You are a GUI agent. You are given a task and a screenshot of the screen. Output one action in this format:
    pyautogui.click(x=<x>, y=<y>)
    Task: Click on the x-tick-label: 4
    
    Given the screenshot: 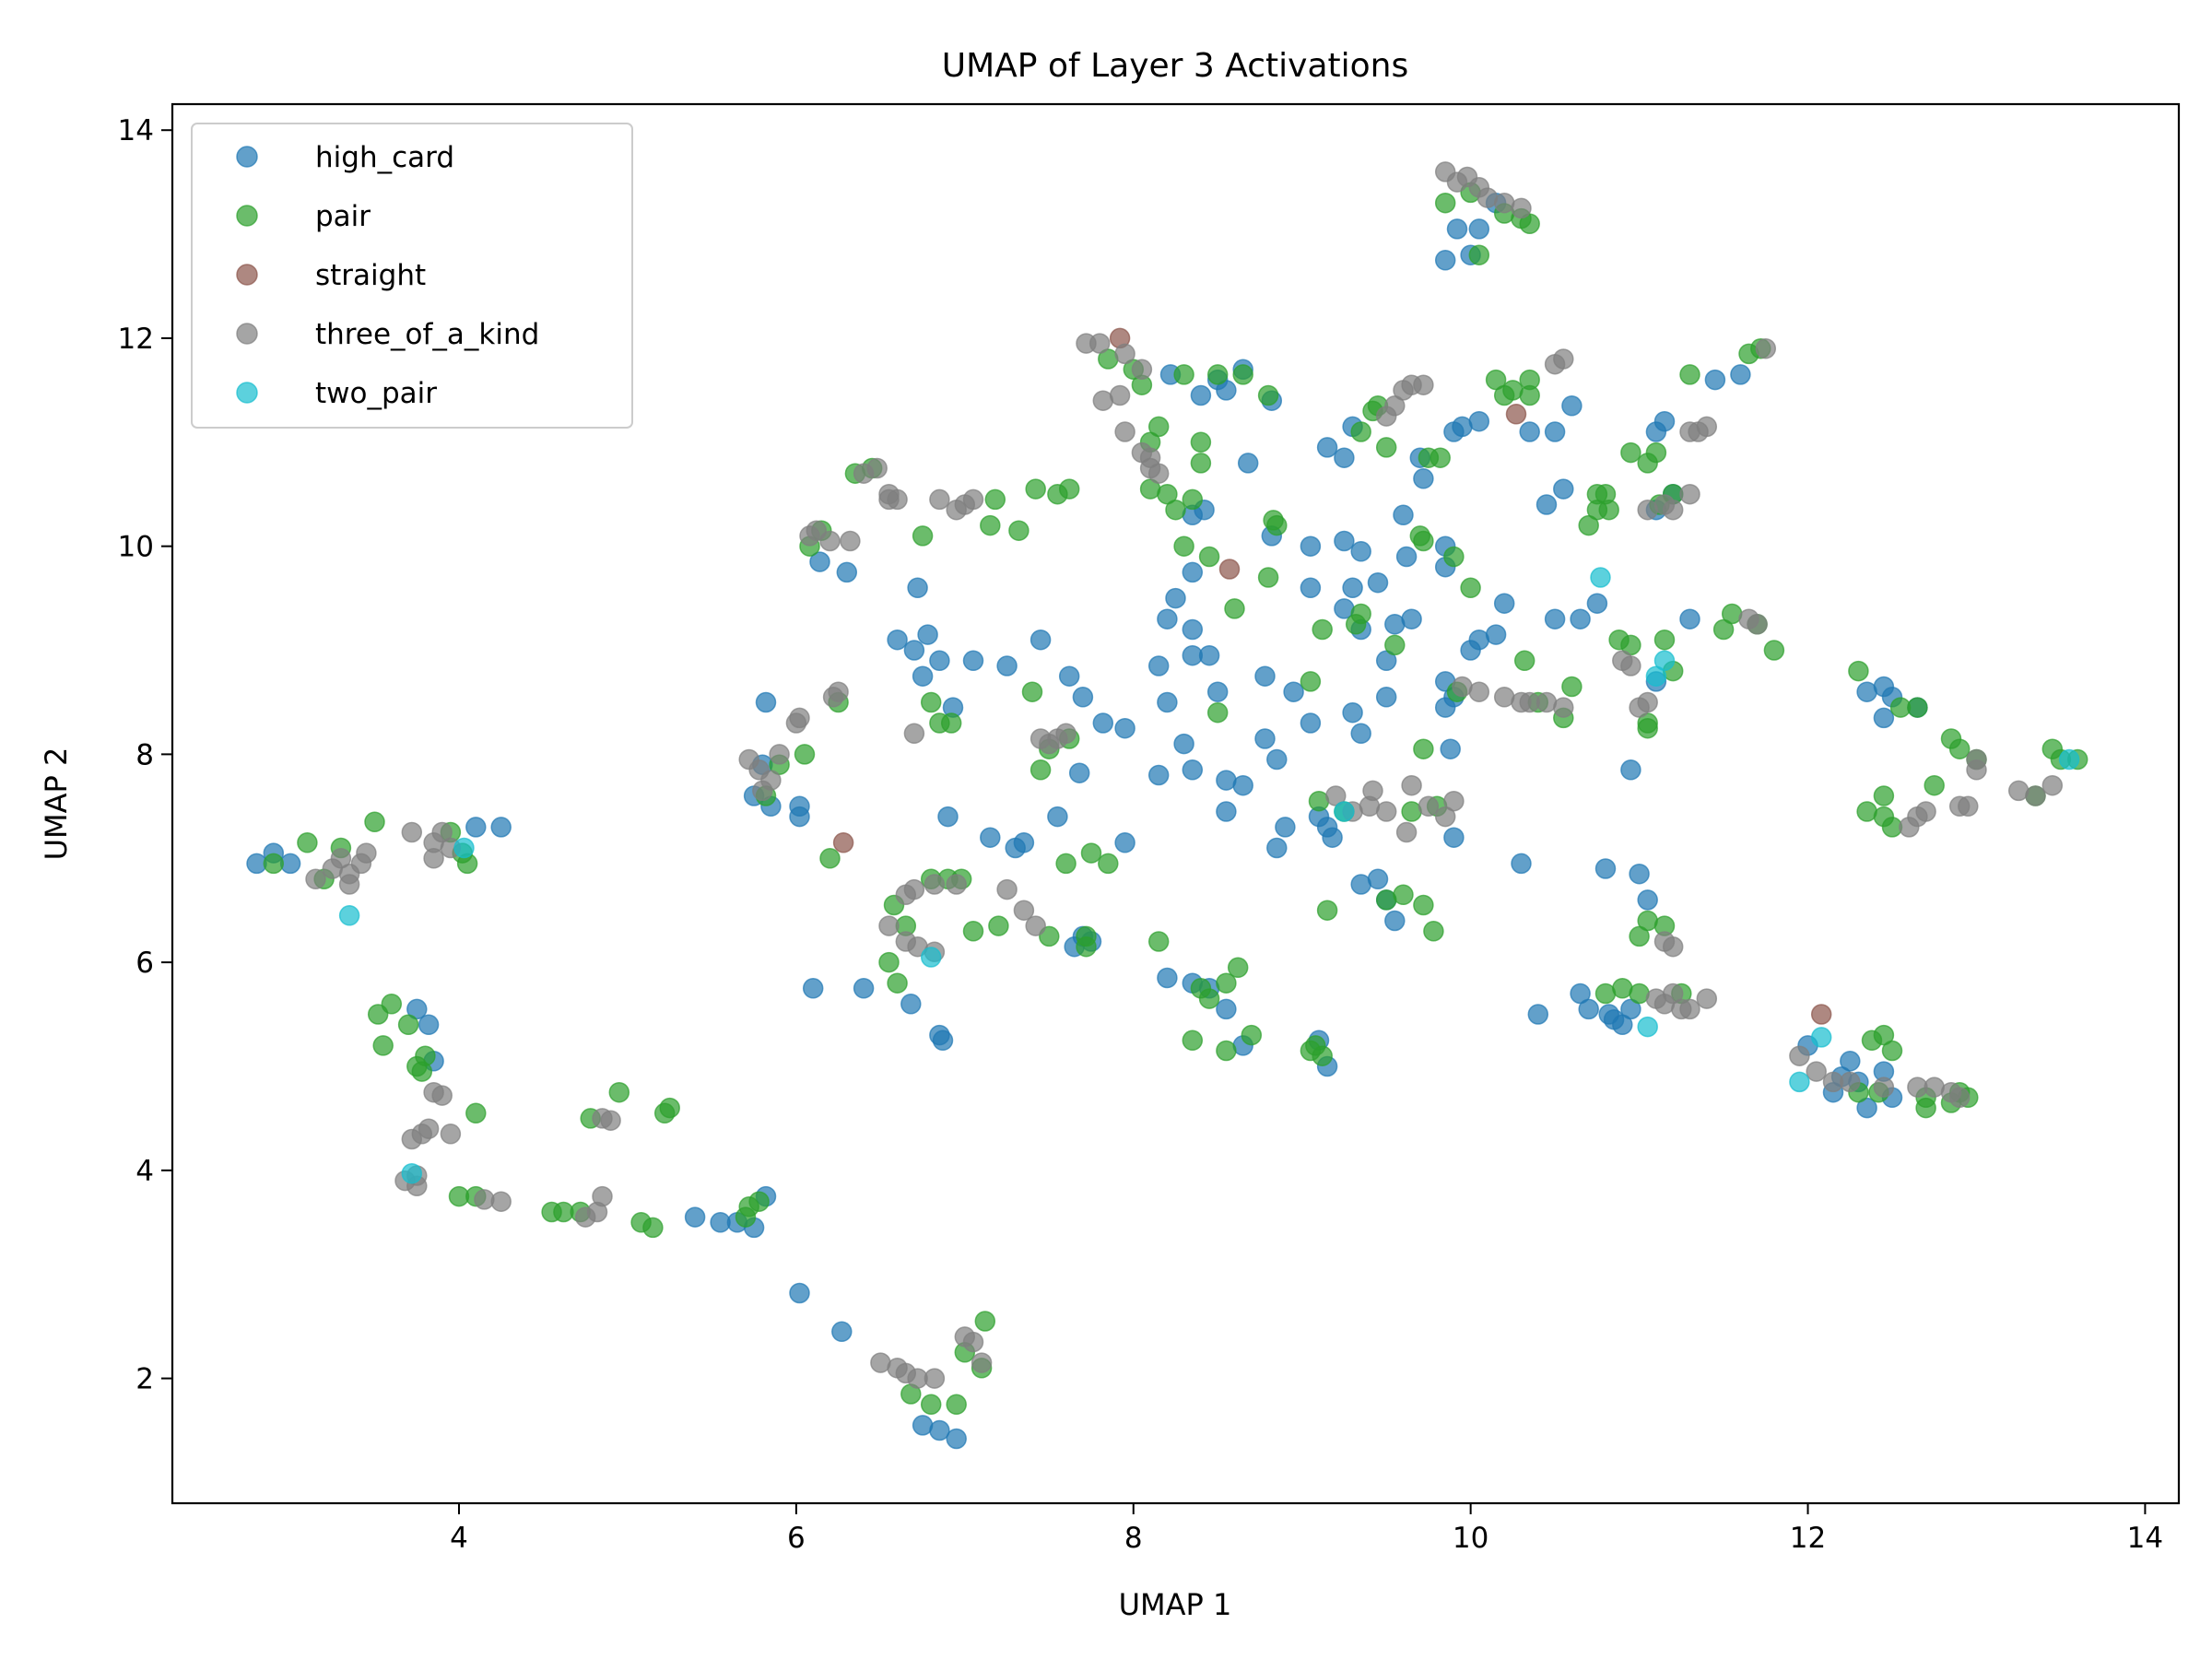 What is the action you would take?
    pyautogui.click(x=459, y=1538)
    